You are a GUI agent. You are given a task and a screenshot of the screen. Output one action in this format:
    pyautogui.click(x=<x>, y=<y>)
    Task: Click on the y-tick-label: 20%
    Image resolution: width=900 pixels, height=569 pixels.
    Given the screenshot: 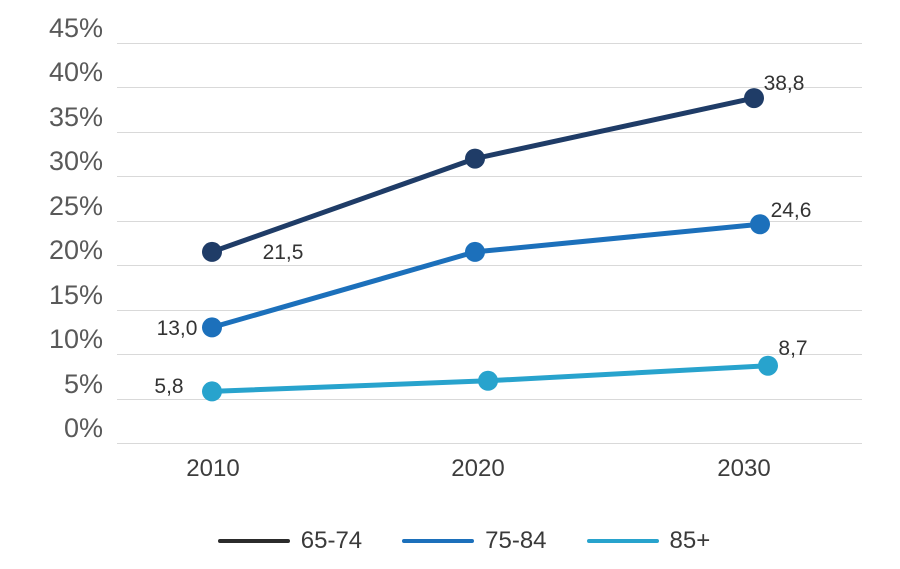 What is the action you would take?
    pyautogui.click(x=75, y=250)
    